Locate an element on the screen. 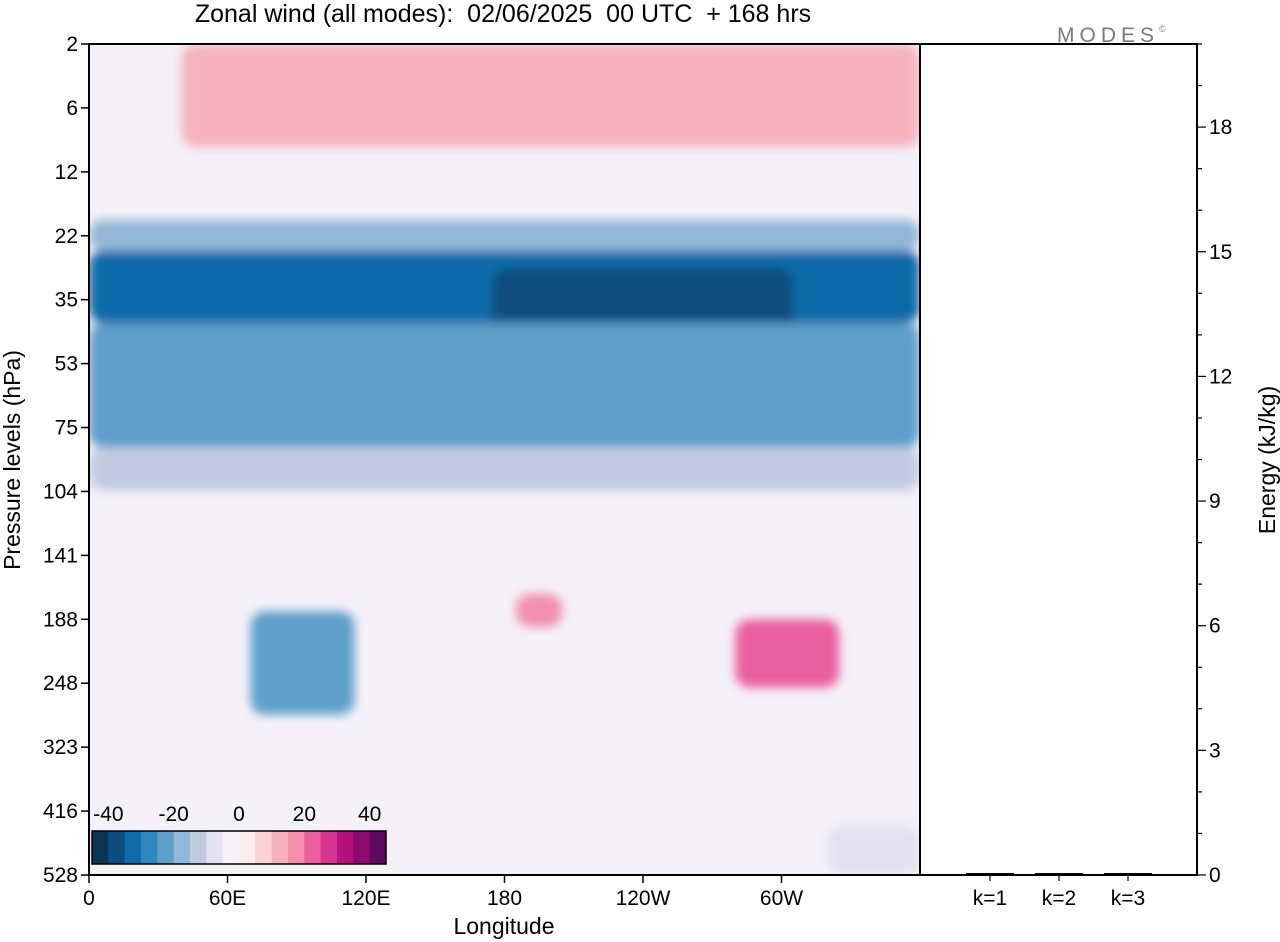 Image resolution: width=1280 pixels, height=942 pixels. x-axis: 0 60E 120E 180 120W 60W is located at coordinates (443, 892).